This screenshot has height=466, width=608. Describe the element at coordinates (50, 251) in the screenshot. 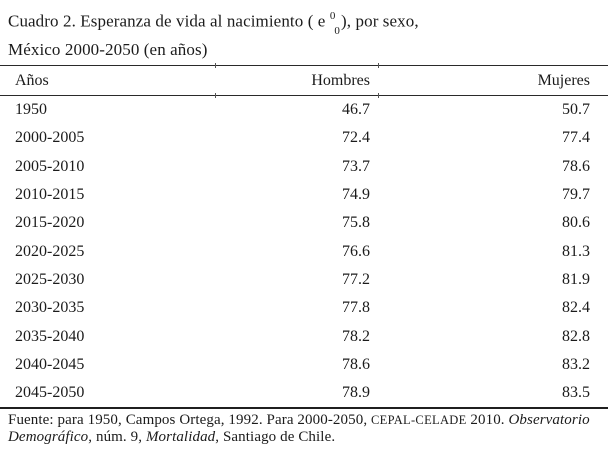

I see `cell-years: 2020-2025` at that location.